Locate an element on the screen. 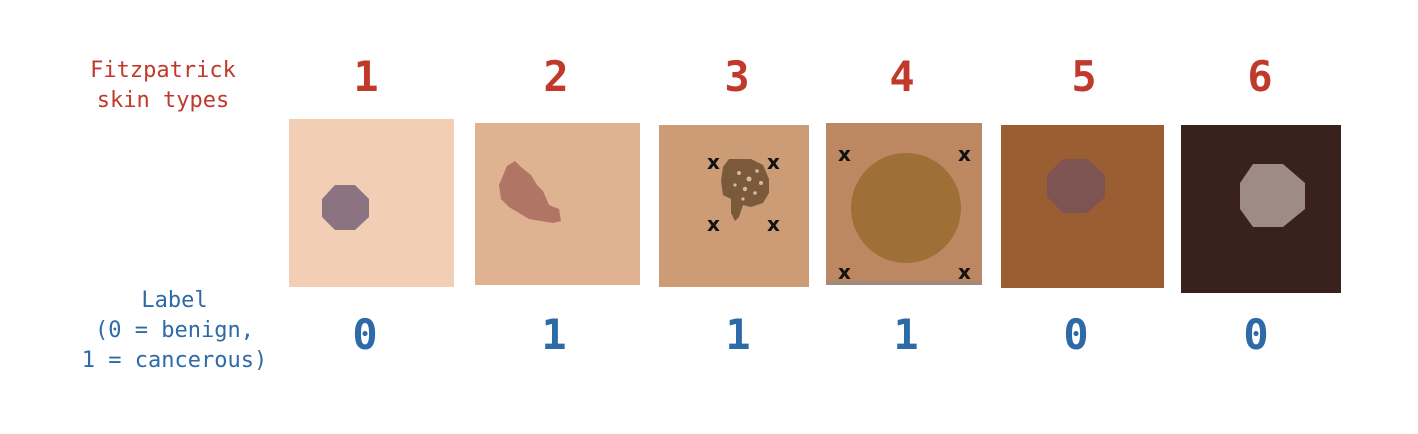 The height and width of the screenshot is (434, 1418). lesion-3-texture is located at coordinates (748, 185).